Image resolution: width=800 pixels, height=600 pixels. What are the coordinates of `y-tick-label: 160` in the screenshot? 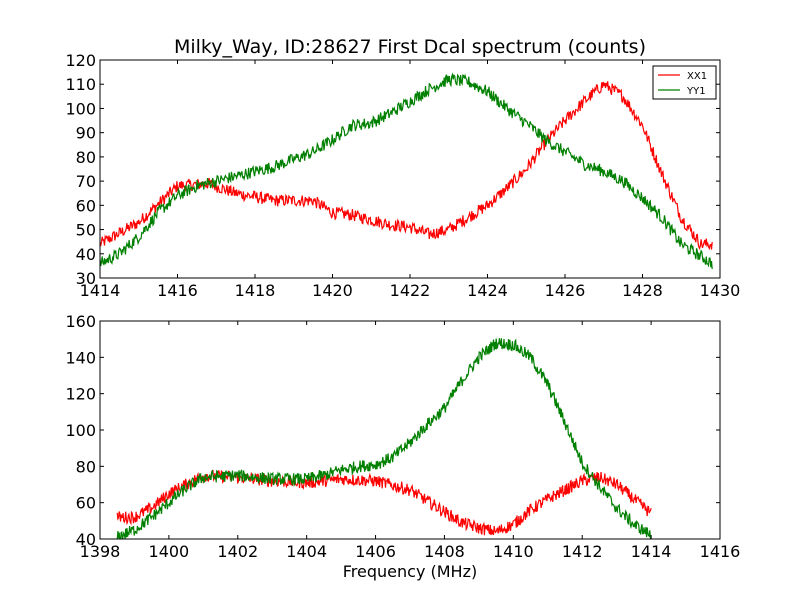 It's located at (80, 321).